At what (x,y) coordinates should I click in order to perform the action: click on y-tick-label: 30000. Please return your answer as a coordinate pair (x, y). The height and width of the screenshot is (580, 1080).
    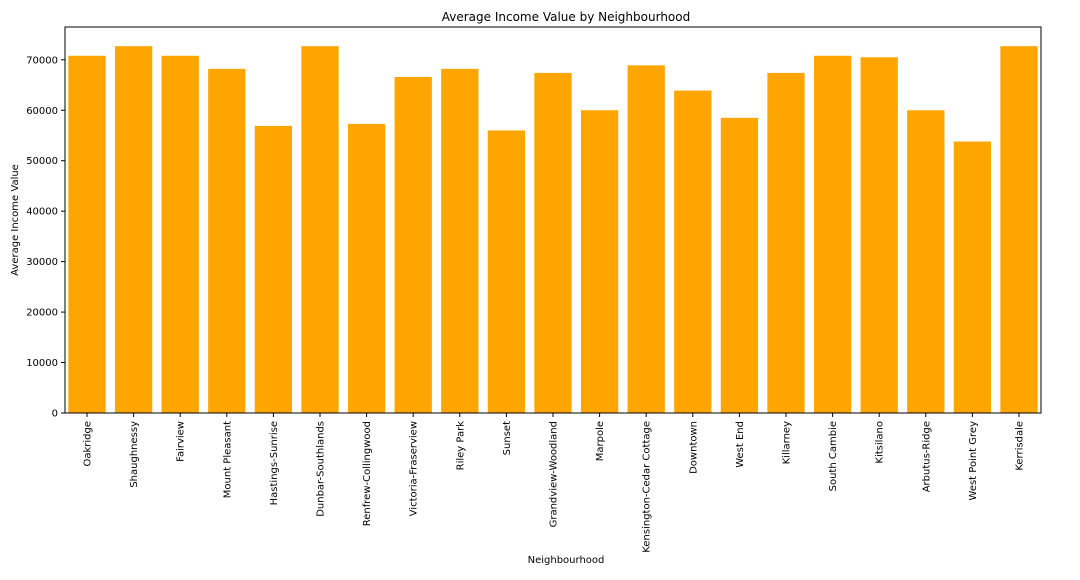
    Looking at the image, I should click on (42, 262).